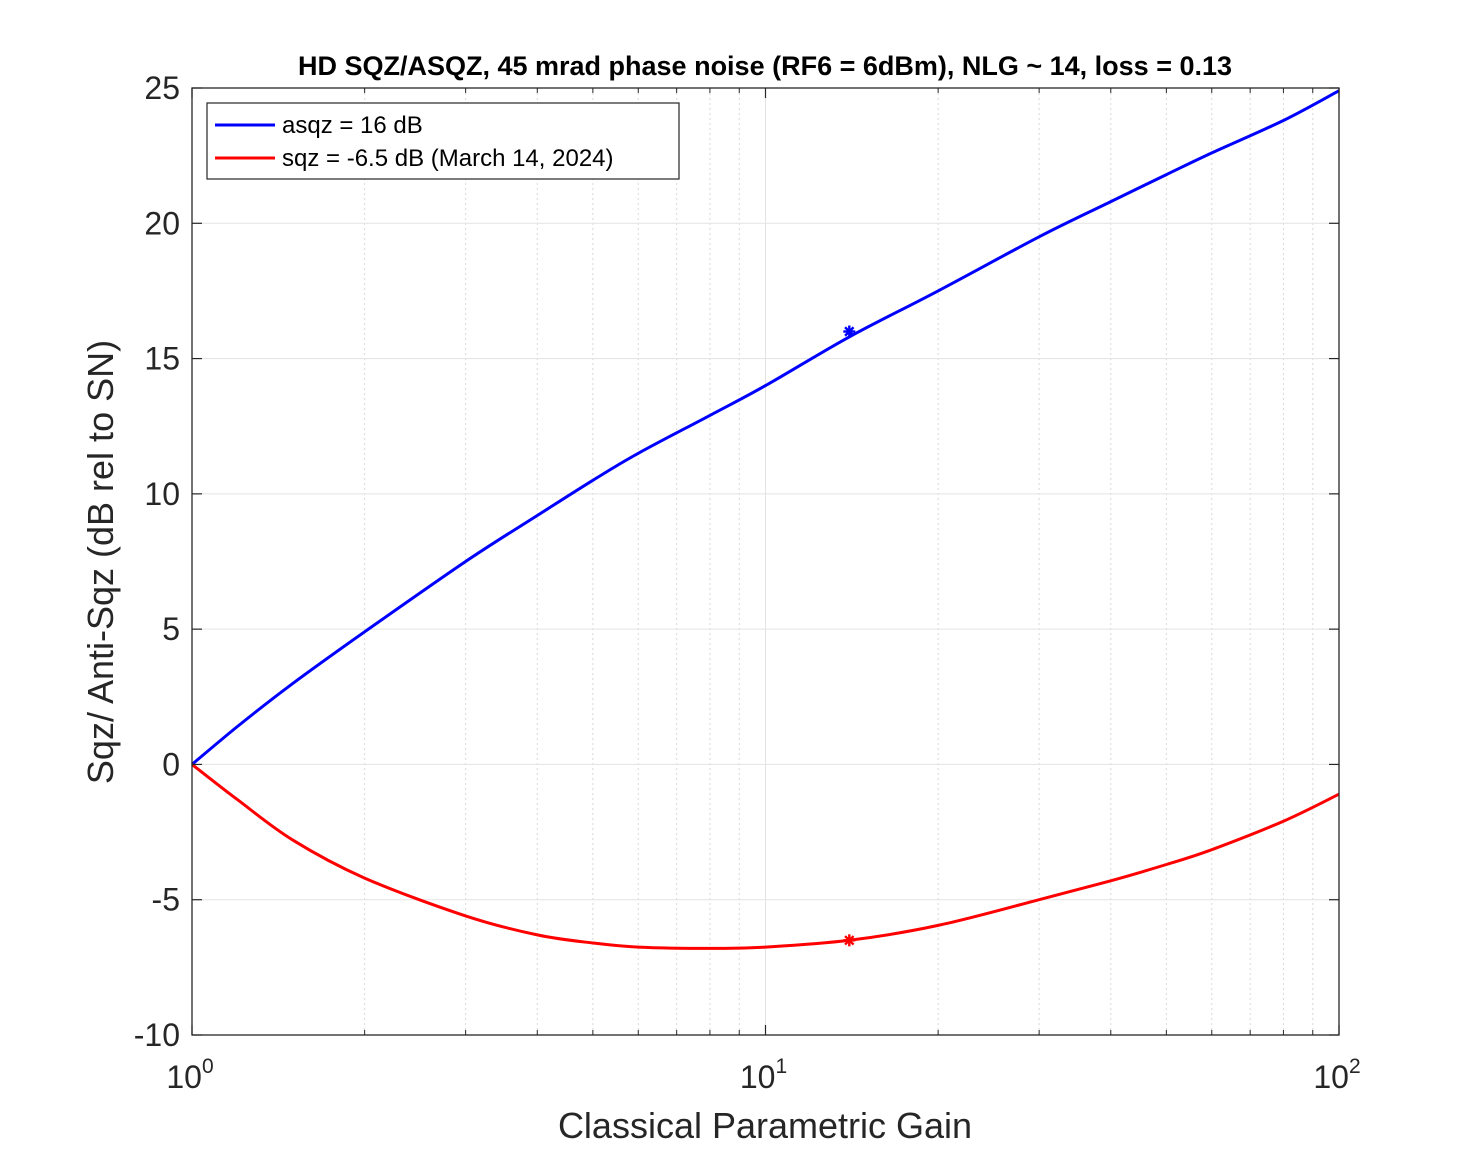 Image resolution: width=1480 pixels, height=1162 pixels. Describe the element at coordinates (208, 1066) in the screenshot. I see `x-tick-exponent: 0` at that location.